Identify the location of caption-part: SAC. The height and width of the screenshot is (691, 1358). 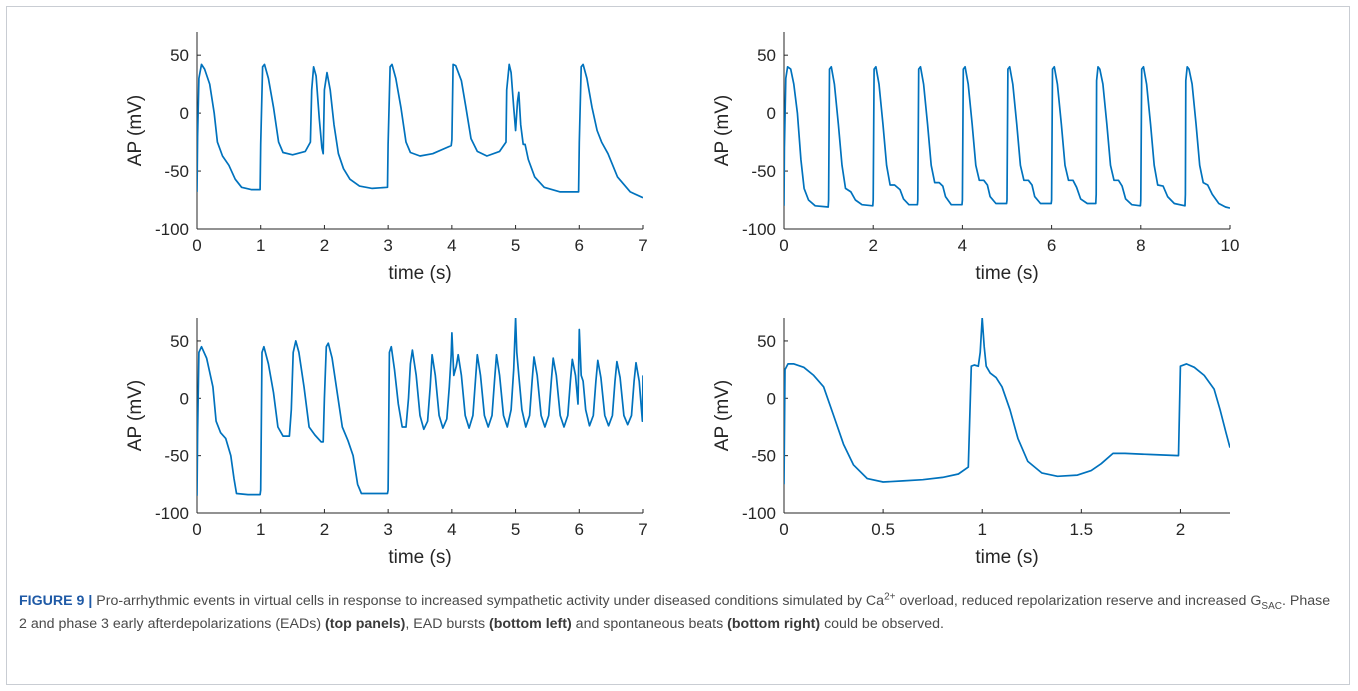
(1271, 606).